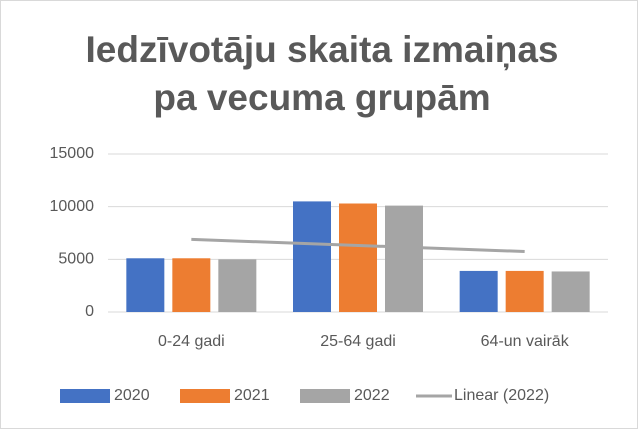  What do you see at coordinates (76, 259) in the screenshot?
I see `y-tick-label: 5000` at bounding box center [76, 259].